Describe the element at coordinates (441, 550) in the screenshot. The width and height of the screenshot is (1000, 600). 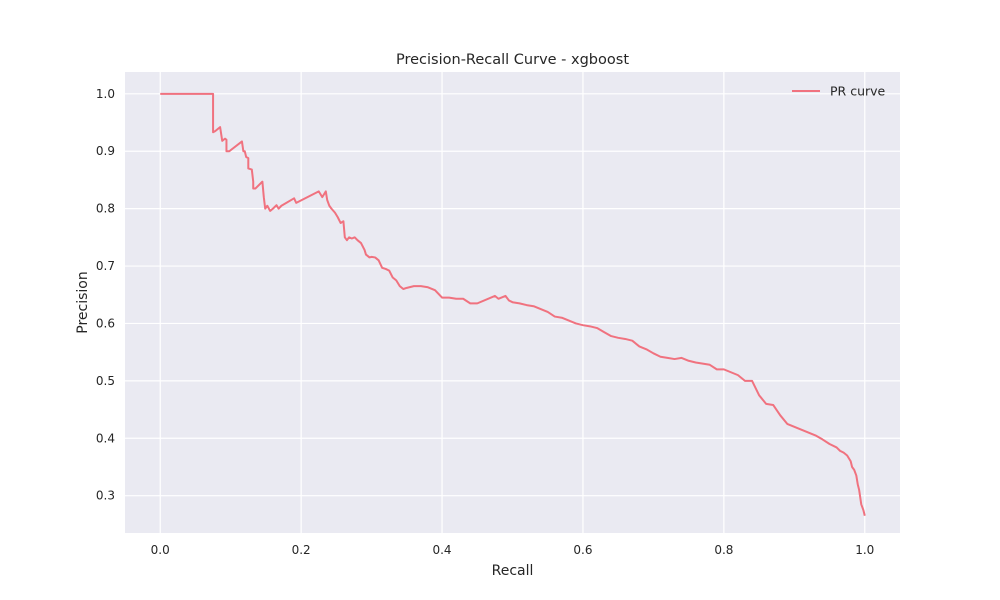
I see `x-tick-label: 0.4` at that location.